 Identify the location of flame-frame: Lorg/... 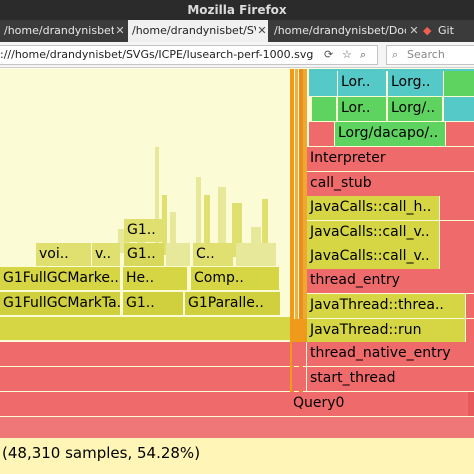
(415, 109).